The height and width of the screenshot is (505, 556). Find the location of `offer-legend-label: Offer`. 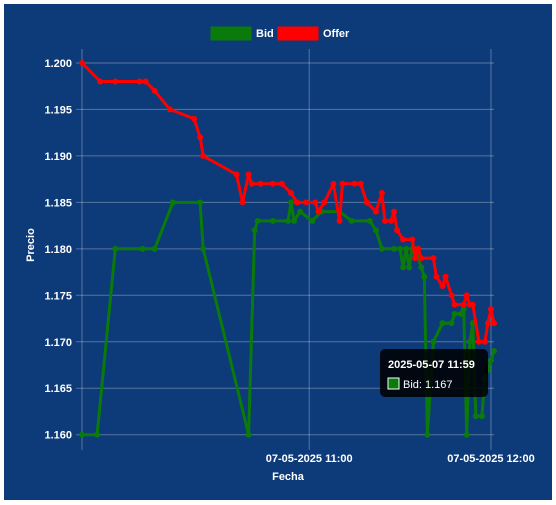

offer-legend-label: Offer is located at coordinates (336, 34).